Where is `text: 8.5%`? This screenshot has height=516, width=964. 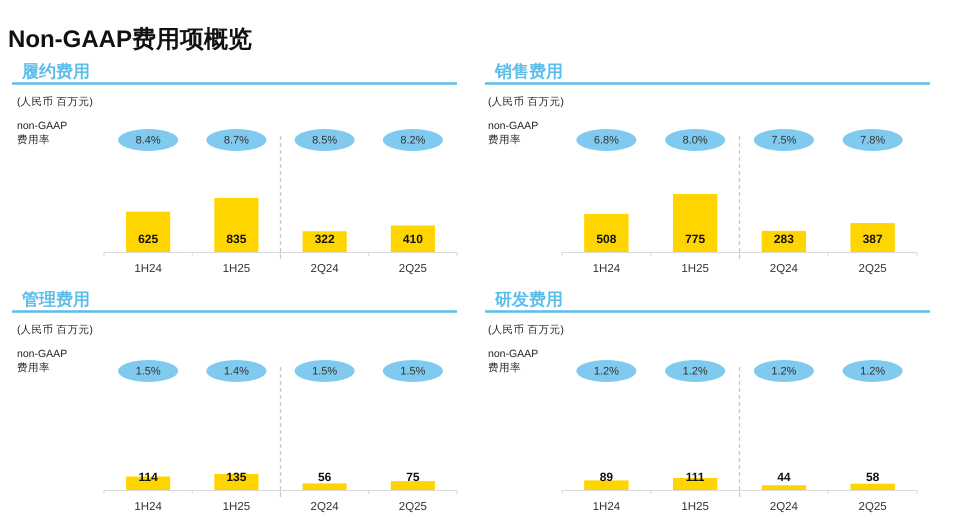
text: 8.5% is located at coordinates (325, 140).